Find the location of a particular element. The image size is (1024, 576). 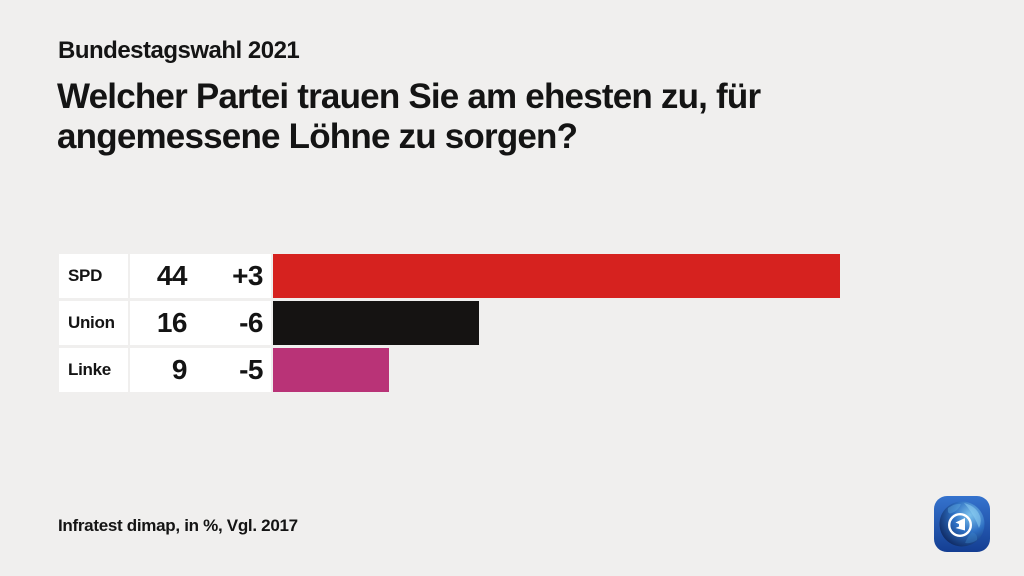

table-row-union: Union 16 -6 is located at coordinates (449, 323).